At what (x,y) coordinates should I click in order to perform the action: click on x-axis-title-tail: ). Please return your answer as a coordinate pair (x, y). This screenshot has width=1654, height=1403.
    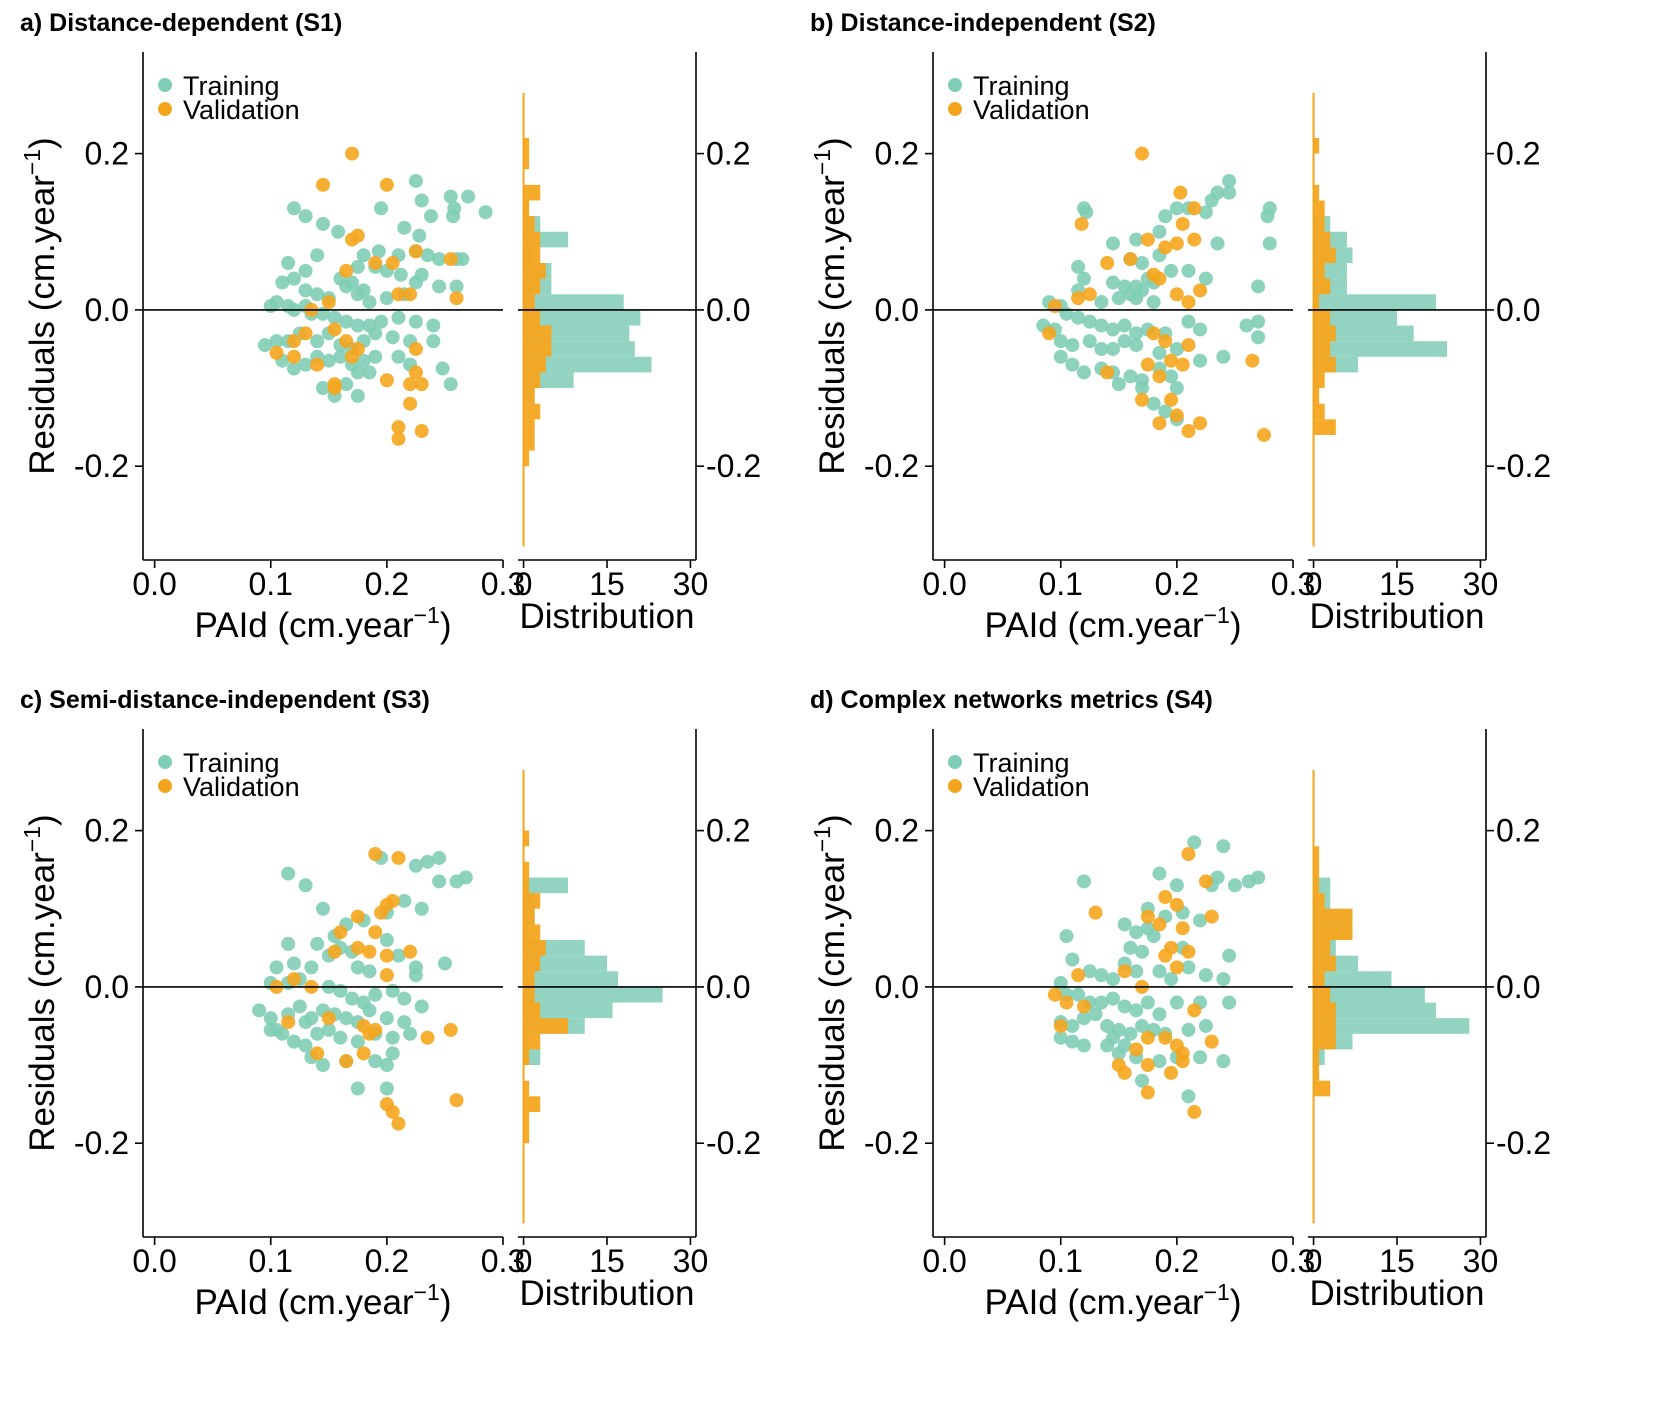
    Looking at the image, I should click on (446, 625).